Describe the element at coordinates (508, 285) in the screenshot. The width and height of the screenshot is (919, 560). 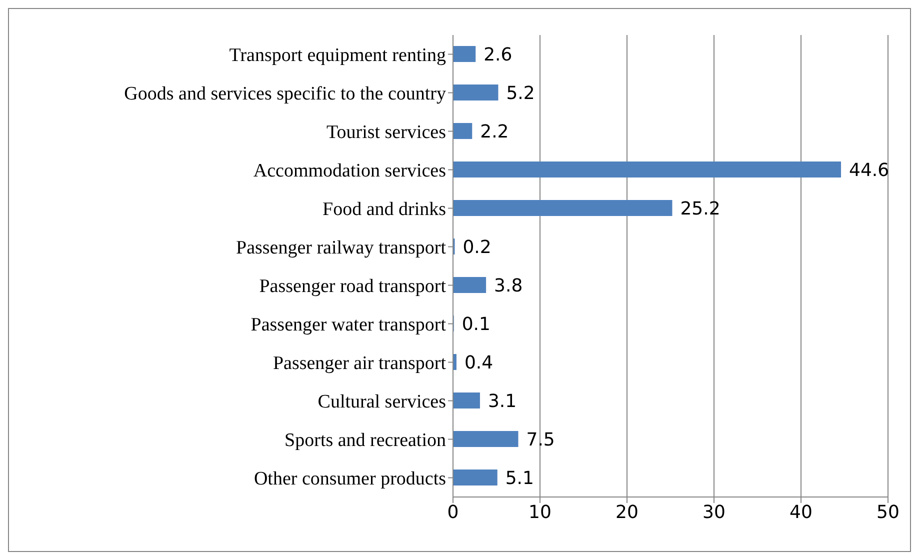
I see `data-label: 3.8` at that location.